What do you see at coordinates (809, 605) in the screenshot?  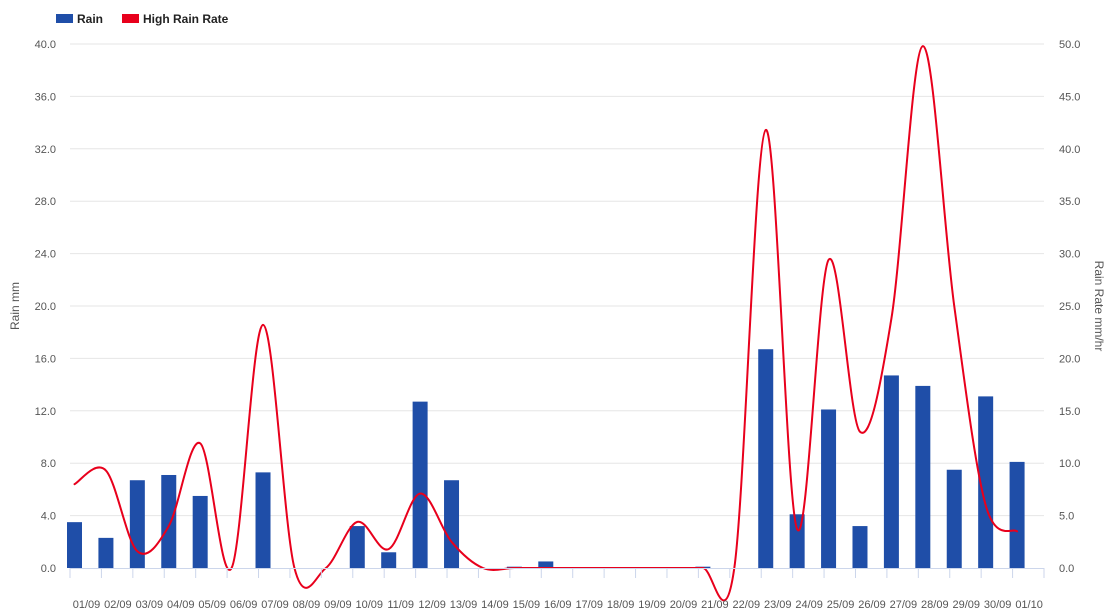 I see `x-tick-label: 24/09` at bounding box center [809, 605].